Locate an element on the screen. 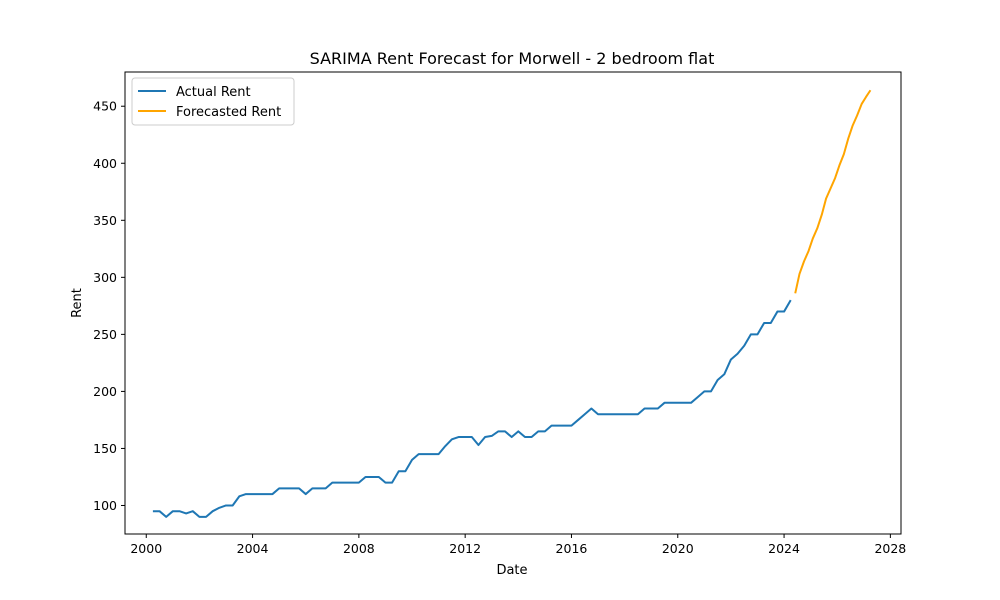 The image size is (1000, 600). y-tick-label: 250 is located at coordinates (105, 334).